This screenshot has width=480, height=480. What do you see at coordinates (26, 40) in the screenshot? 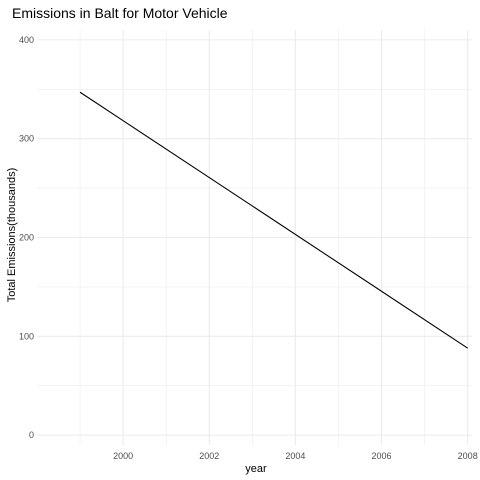
I see `y-tick-label: 400` at bounding box center [26, 40].